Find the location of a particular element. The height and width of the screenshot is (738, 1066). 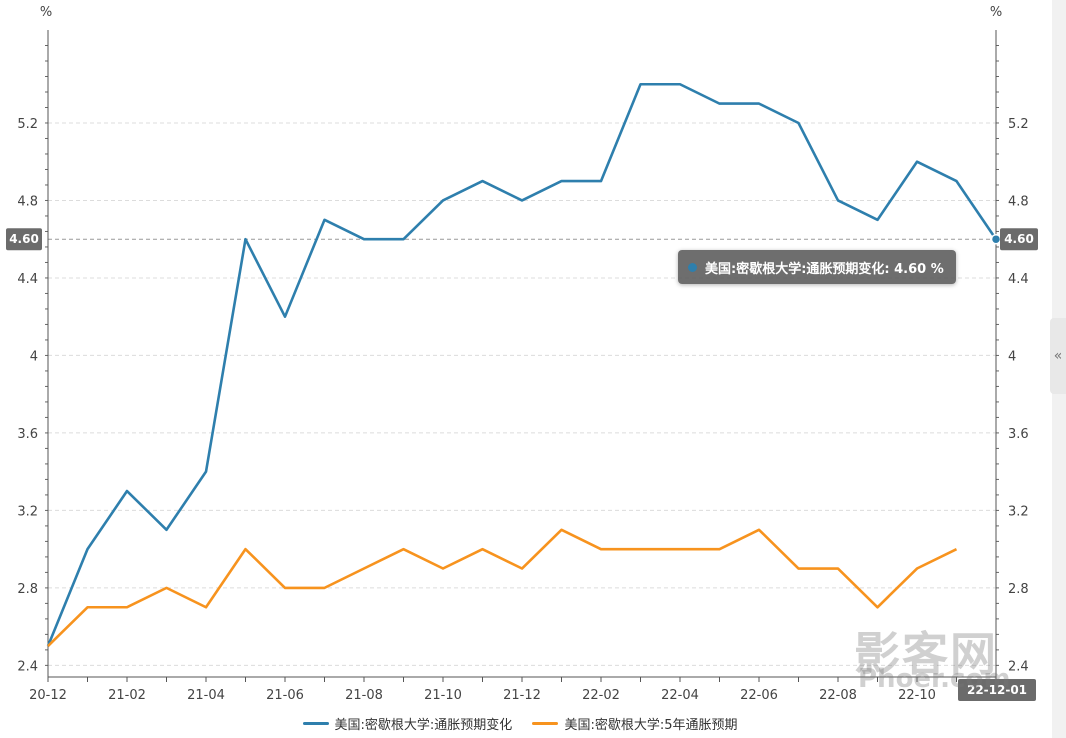

legend-item-5yr-expectation: 美国:密歇根大学:5年通胀预期 is located at coordinates (634, 723).